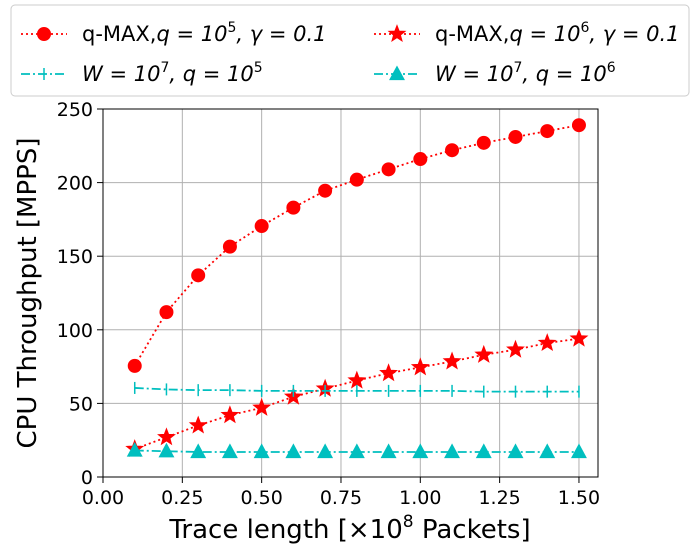  I want to click on y-tick-label: 150, so click(75, 257).